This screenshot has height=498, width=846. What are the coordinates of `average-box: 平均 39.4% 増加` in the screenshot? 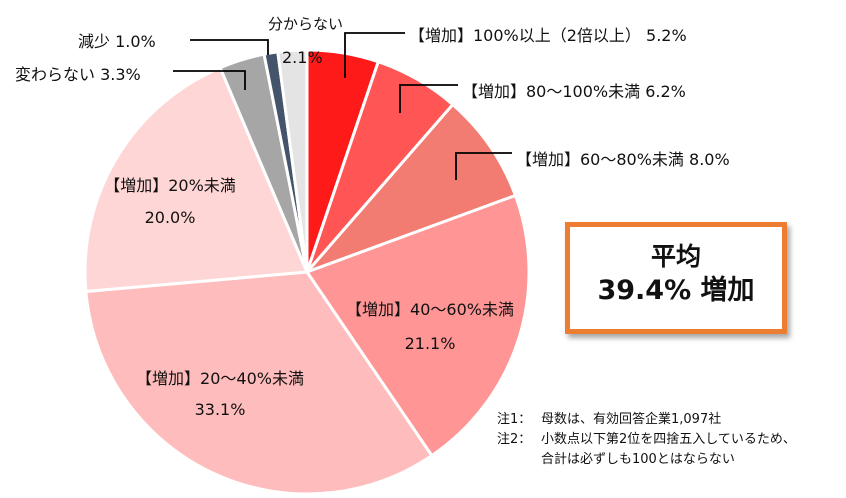 It's located at (676, 278).